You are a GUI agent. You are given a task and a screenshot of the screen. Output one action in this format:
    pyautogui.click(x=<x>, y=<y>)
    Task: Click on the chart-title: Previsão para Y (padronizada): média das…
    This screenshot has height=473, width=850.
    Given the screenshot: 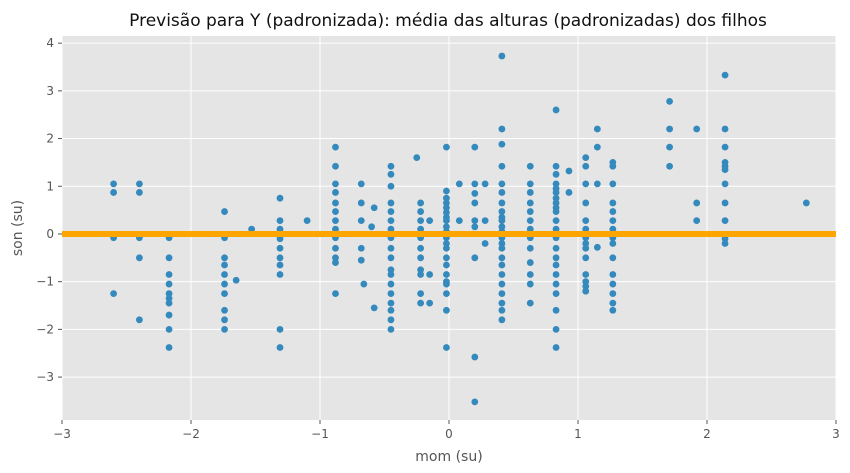 What is the action you would take?
    pyautogui.click(x=448, y=21)
    